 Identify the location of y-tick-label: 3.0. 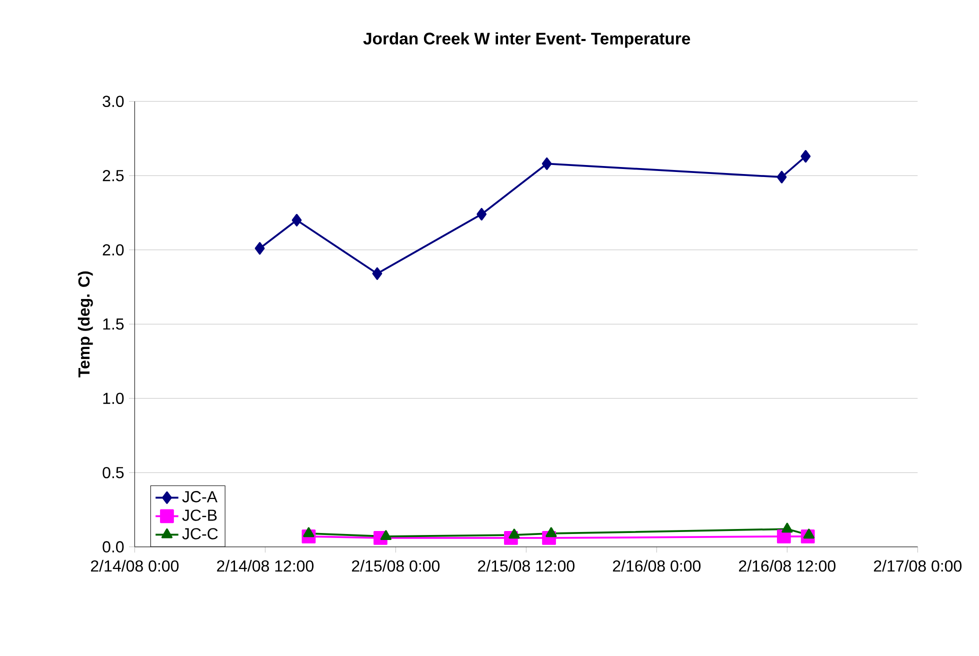
(113, 101).